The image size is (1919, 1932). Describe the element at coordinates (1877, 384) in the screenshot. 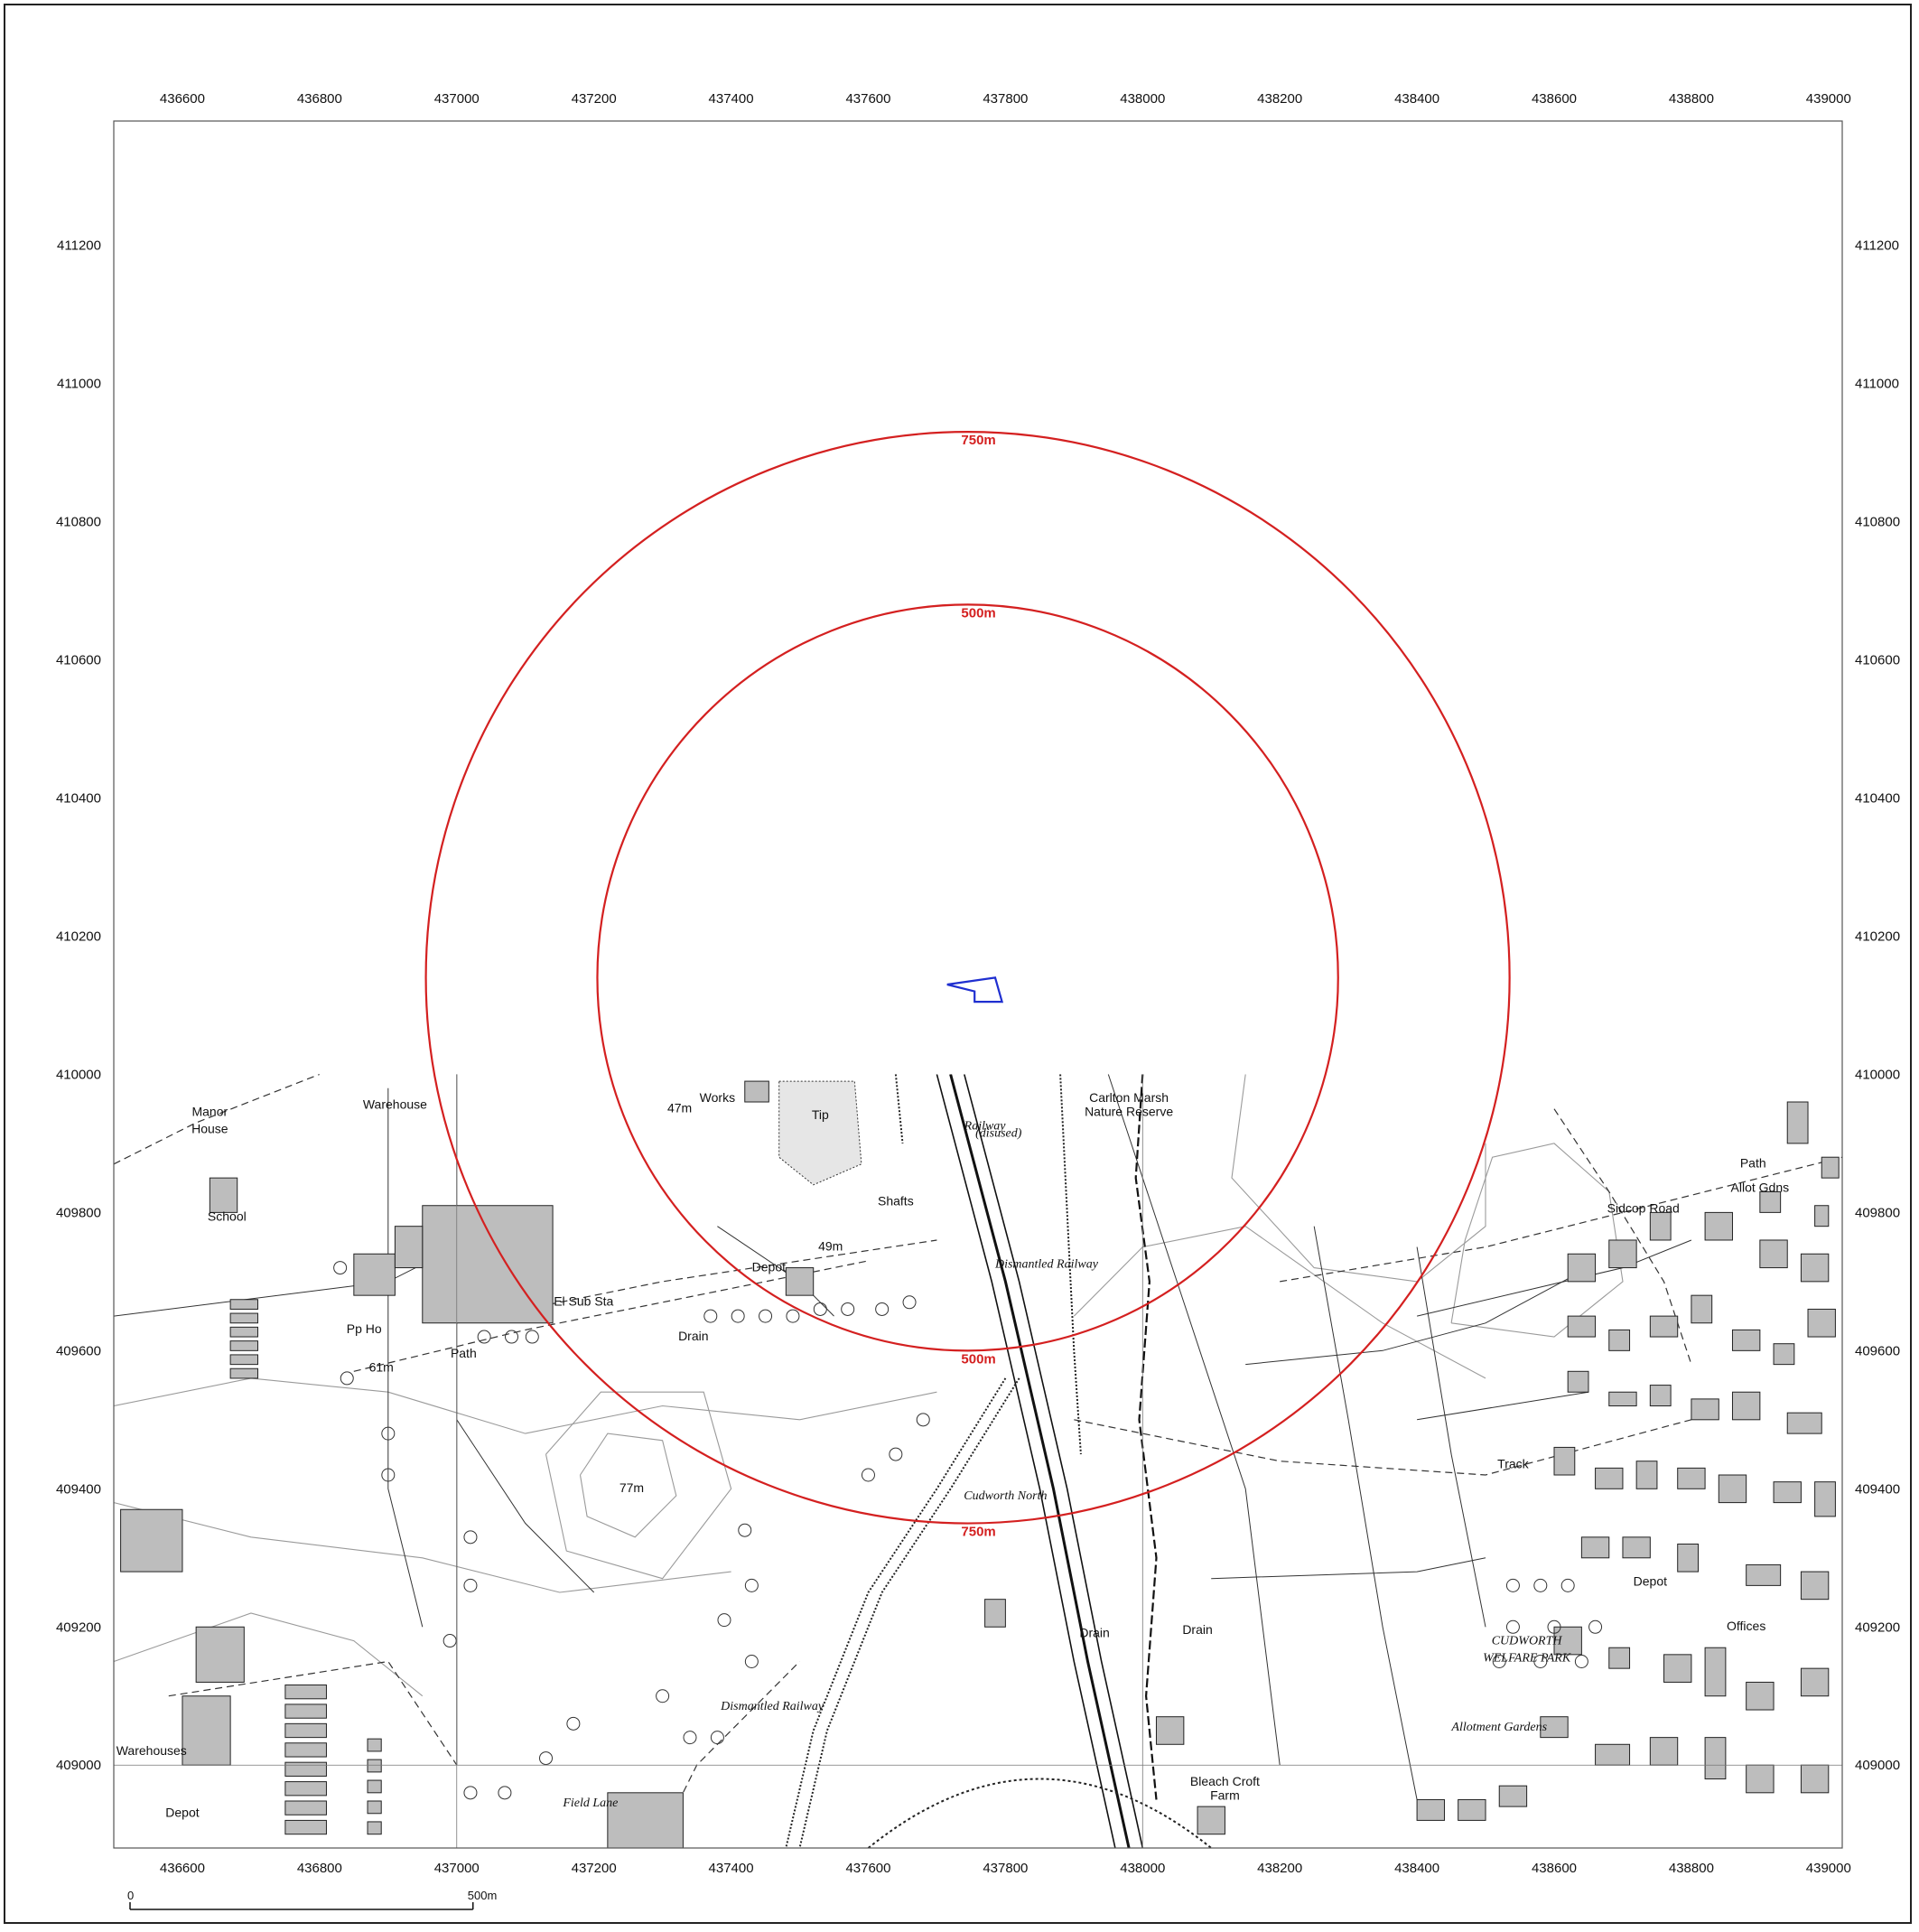

I see `y-tick-label-right: 411000` at that location.